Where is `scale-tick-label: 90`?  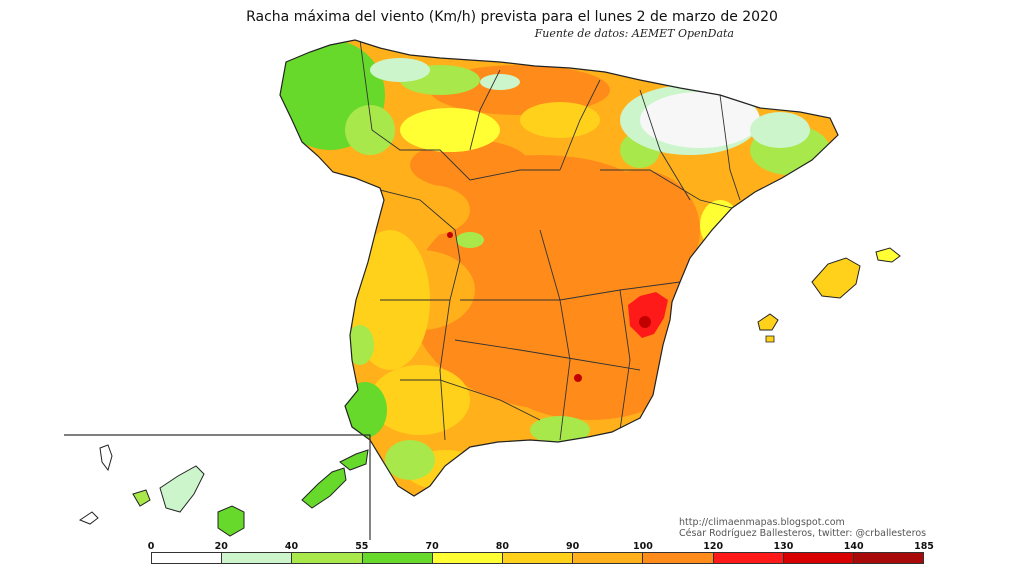 scale-tick-label: 90 is located at coordinates (573, 546).